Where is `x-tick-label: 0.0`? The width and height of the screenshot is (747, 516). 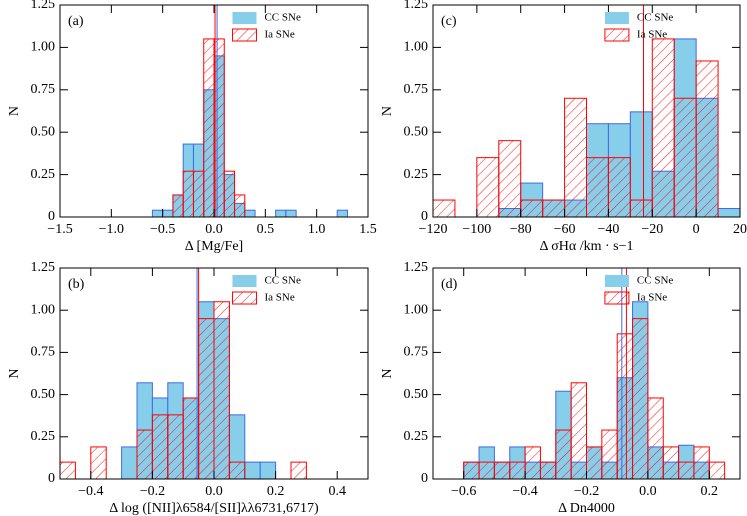 x-tick-label: 0.0 is located at coordinates (648, 491).